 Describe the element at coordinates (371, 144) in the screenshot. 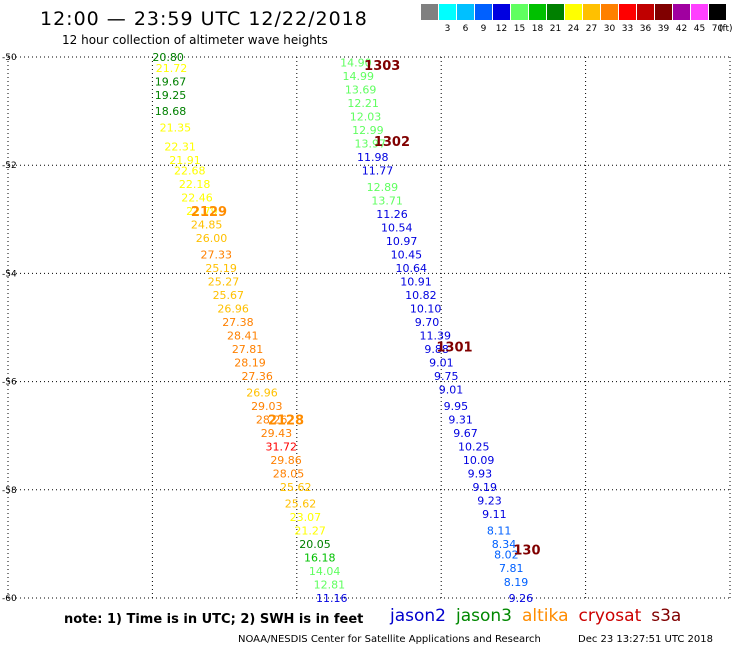

I see `data-point-label: 13.97` at that location.